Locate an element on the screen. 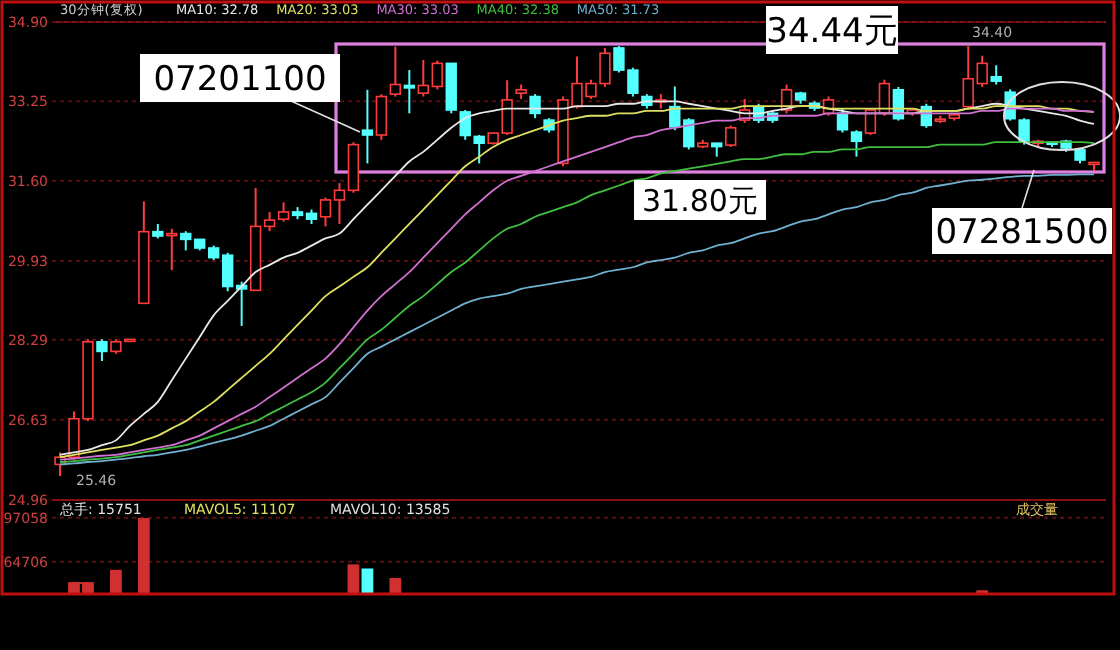 Image resolution: width=1120 pixels, height=650 pixels. annotation: 31.80元 is located at coordinates (700, 200).